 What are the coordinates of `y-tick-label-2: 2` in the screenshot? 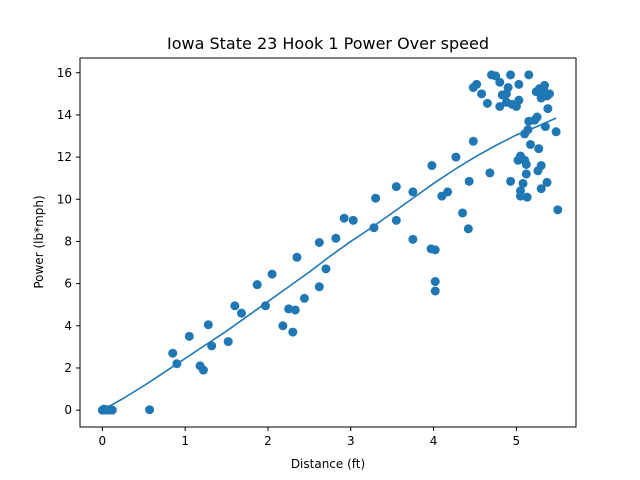 It's located at (68, 368).